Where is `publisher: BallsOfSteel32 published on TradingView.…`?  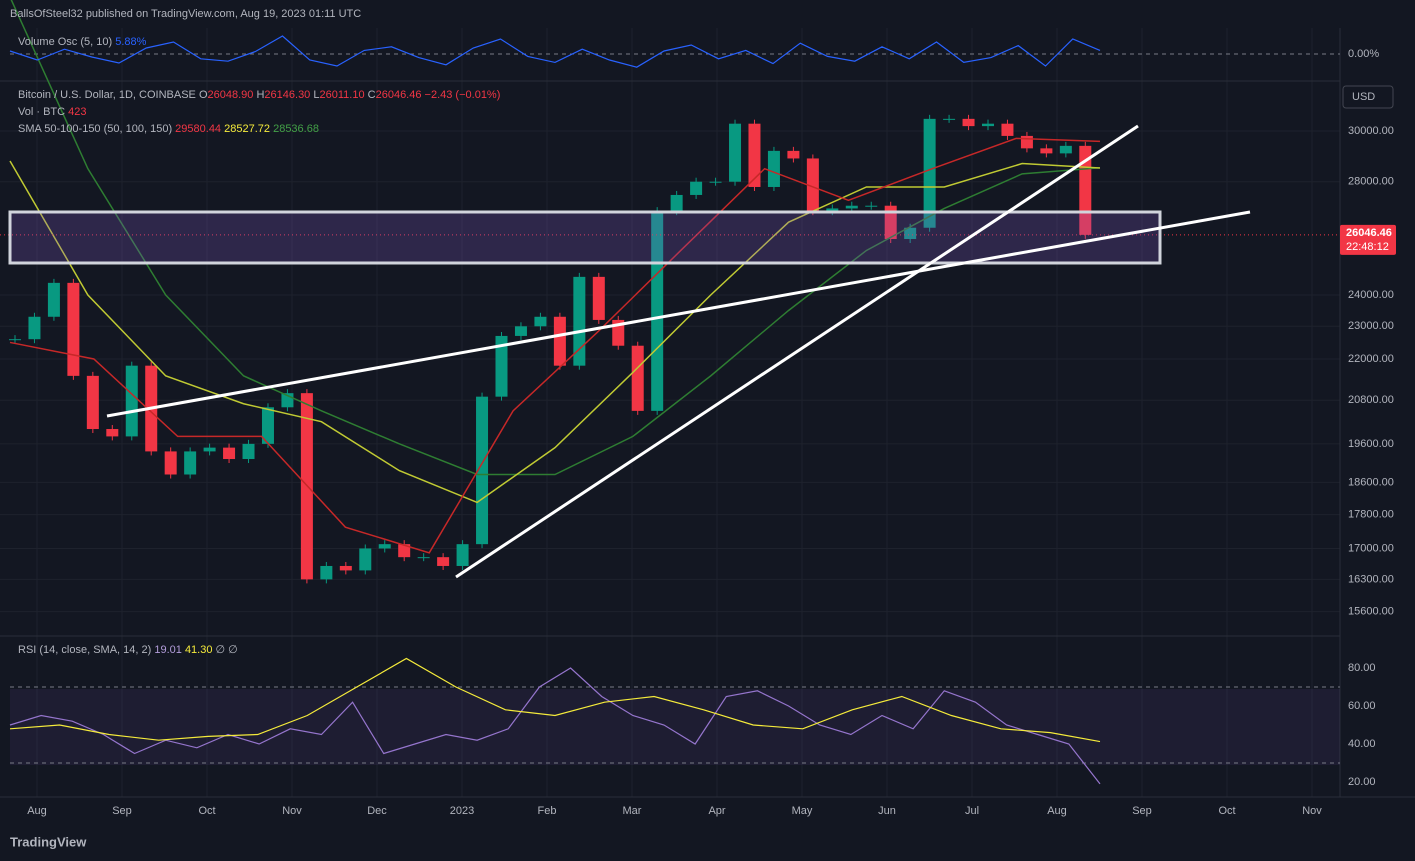
publisher: BallsOfSteel32 published on TradingView.… is located at coordinates (185, 14).